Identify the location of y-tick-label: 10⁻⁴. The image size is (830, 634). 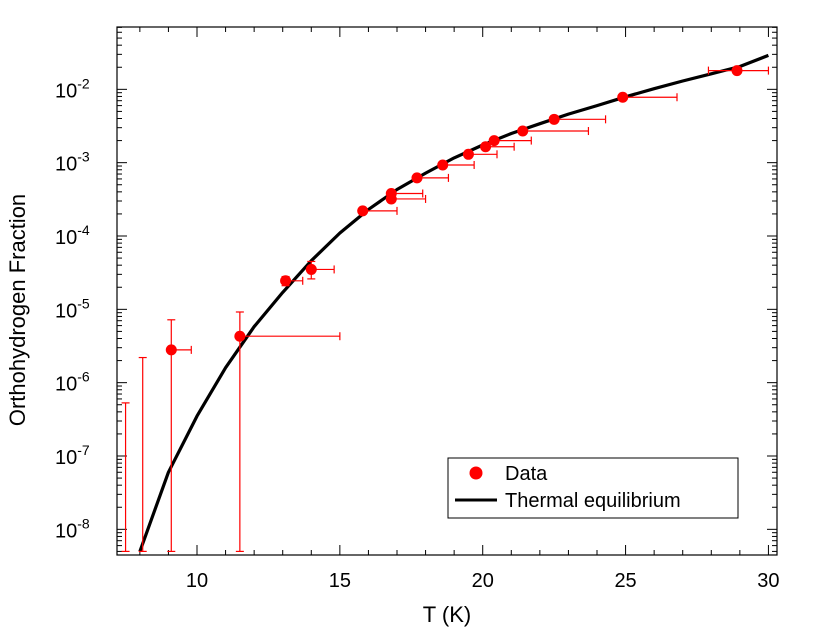
(72, 235).